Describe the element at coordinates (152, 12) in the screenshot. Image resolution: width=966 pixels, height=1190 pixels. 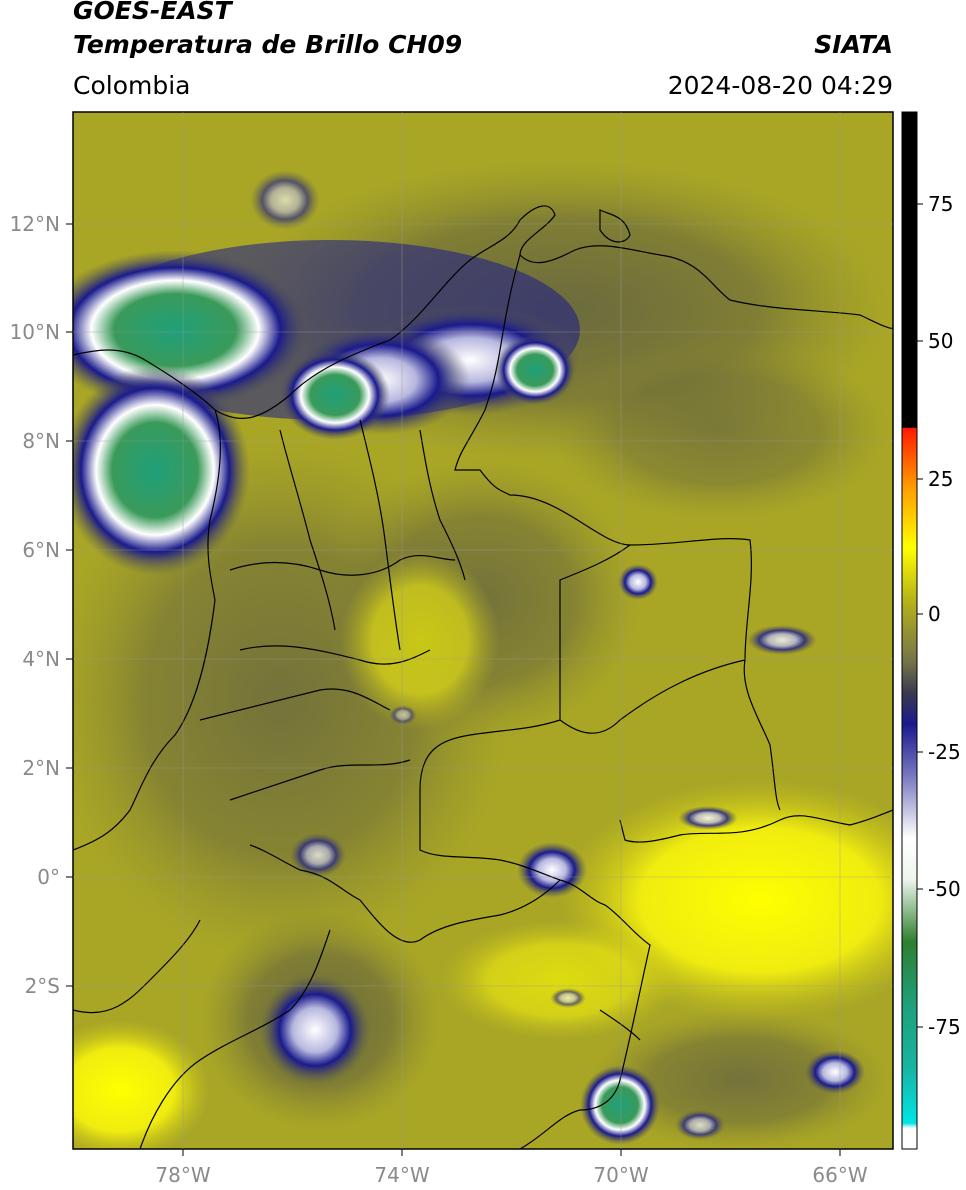
I see `title-satellite: GOES-EAST` at that location.